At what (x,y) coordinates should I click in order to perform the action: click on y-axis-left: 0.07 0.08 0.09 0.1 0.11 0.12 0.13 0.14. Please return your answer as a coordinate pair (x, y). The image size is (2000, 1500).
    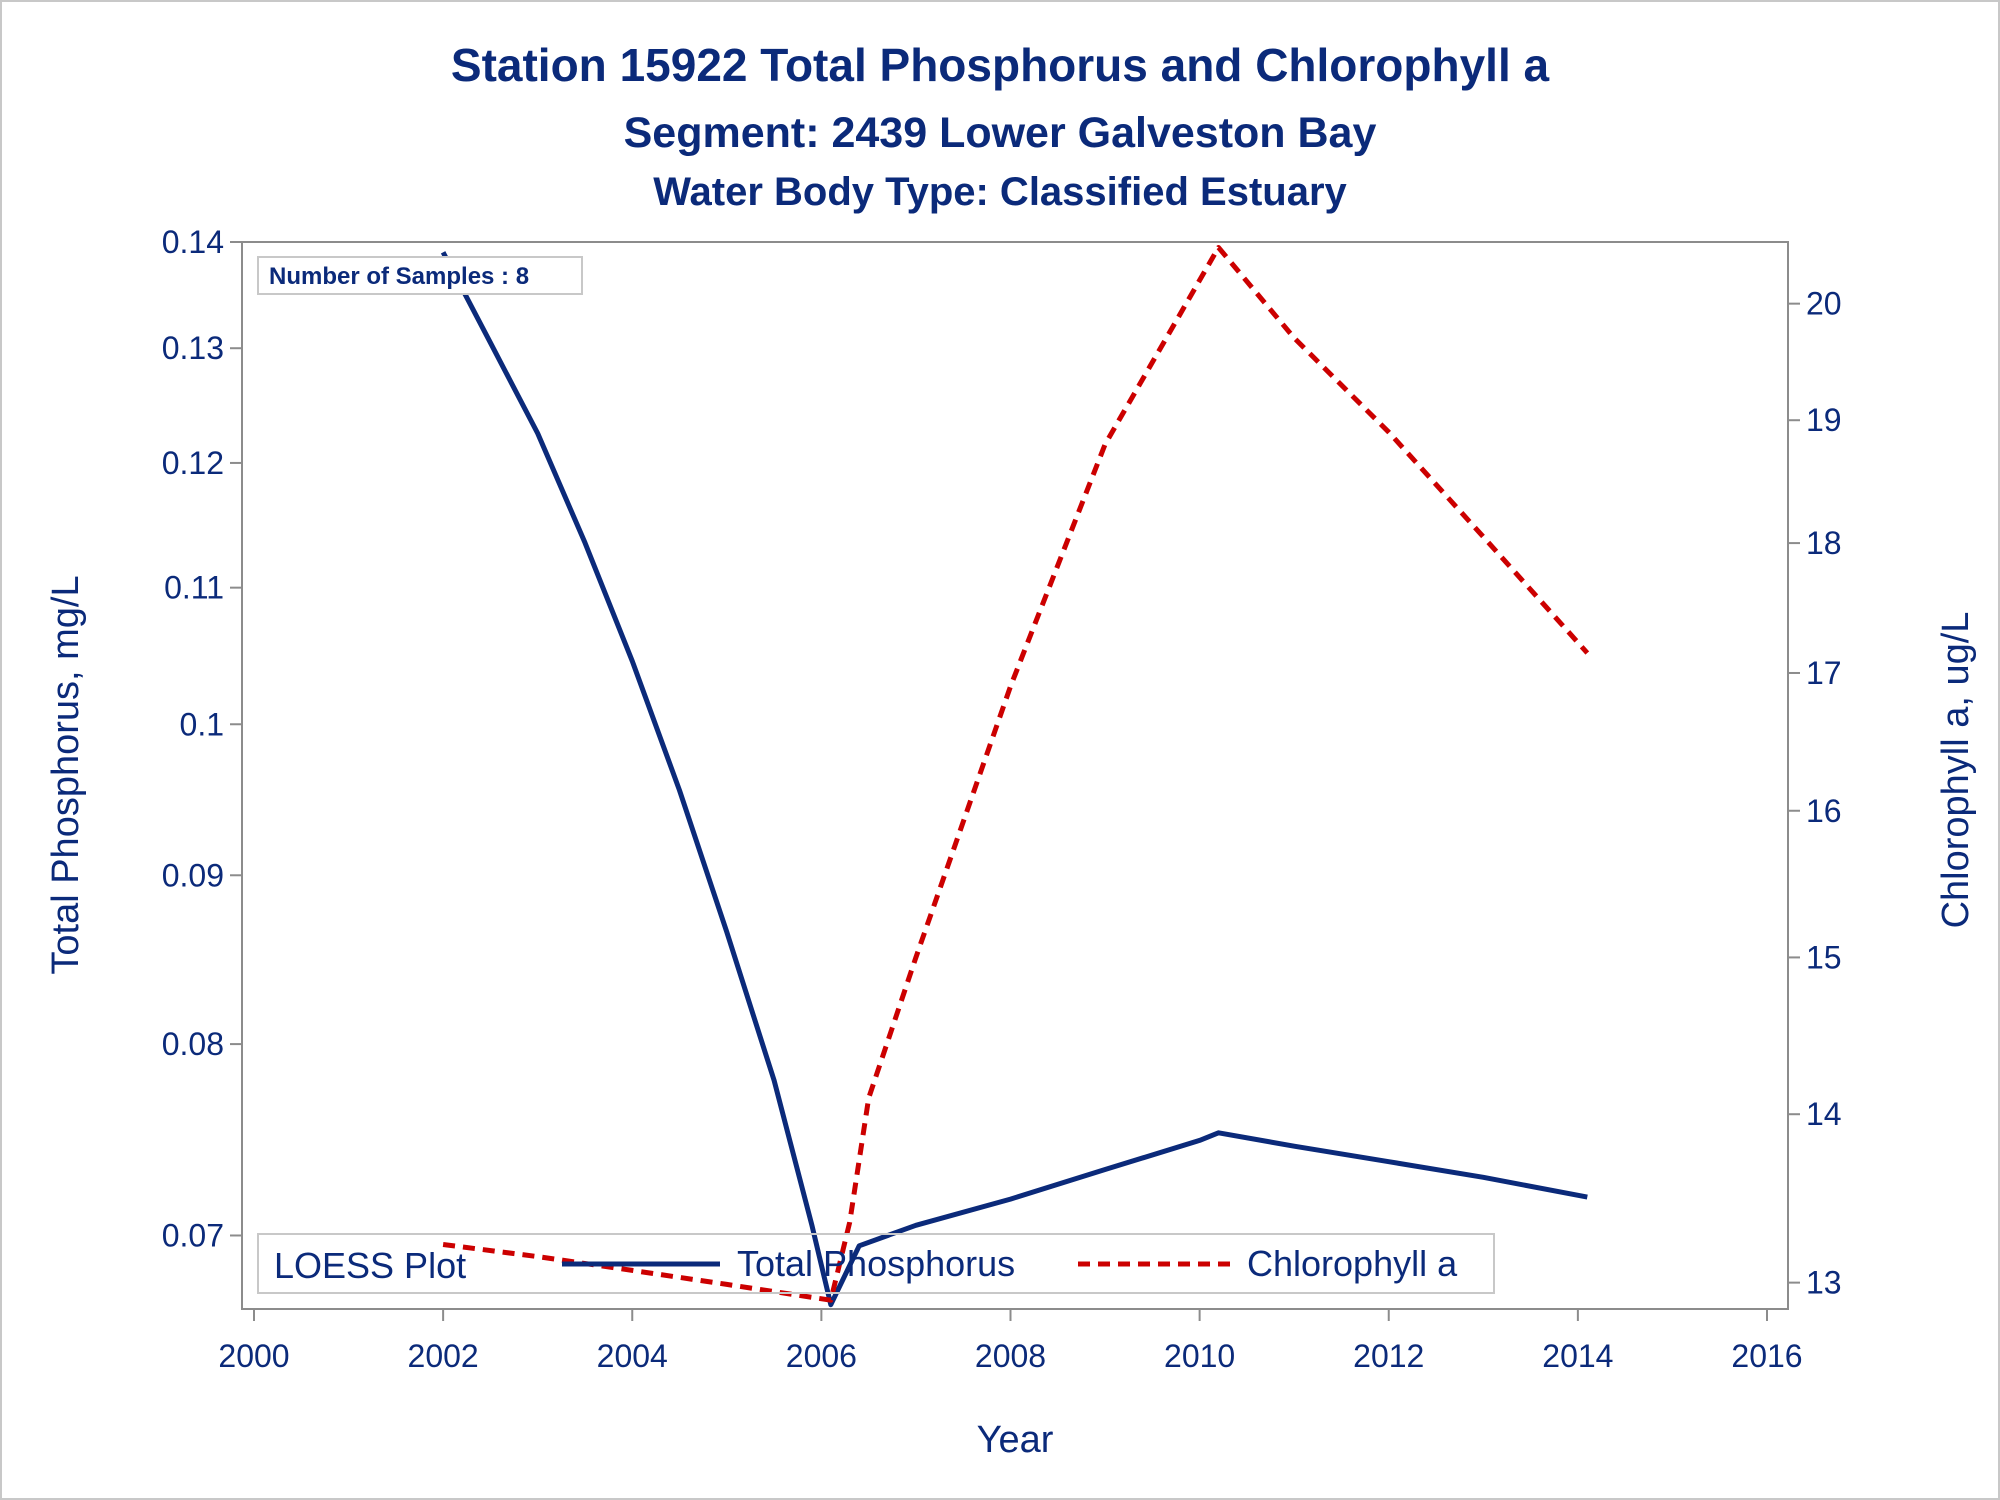
    Looking at the image, I should click on (202, 738).